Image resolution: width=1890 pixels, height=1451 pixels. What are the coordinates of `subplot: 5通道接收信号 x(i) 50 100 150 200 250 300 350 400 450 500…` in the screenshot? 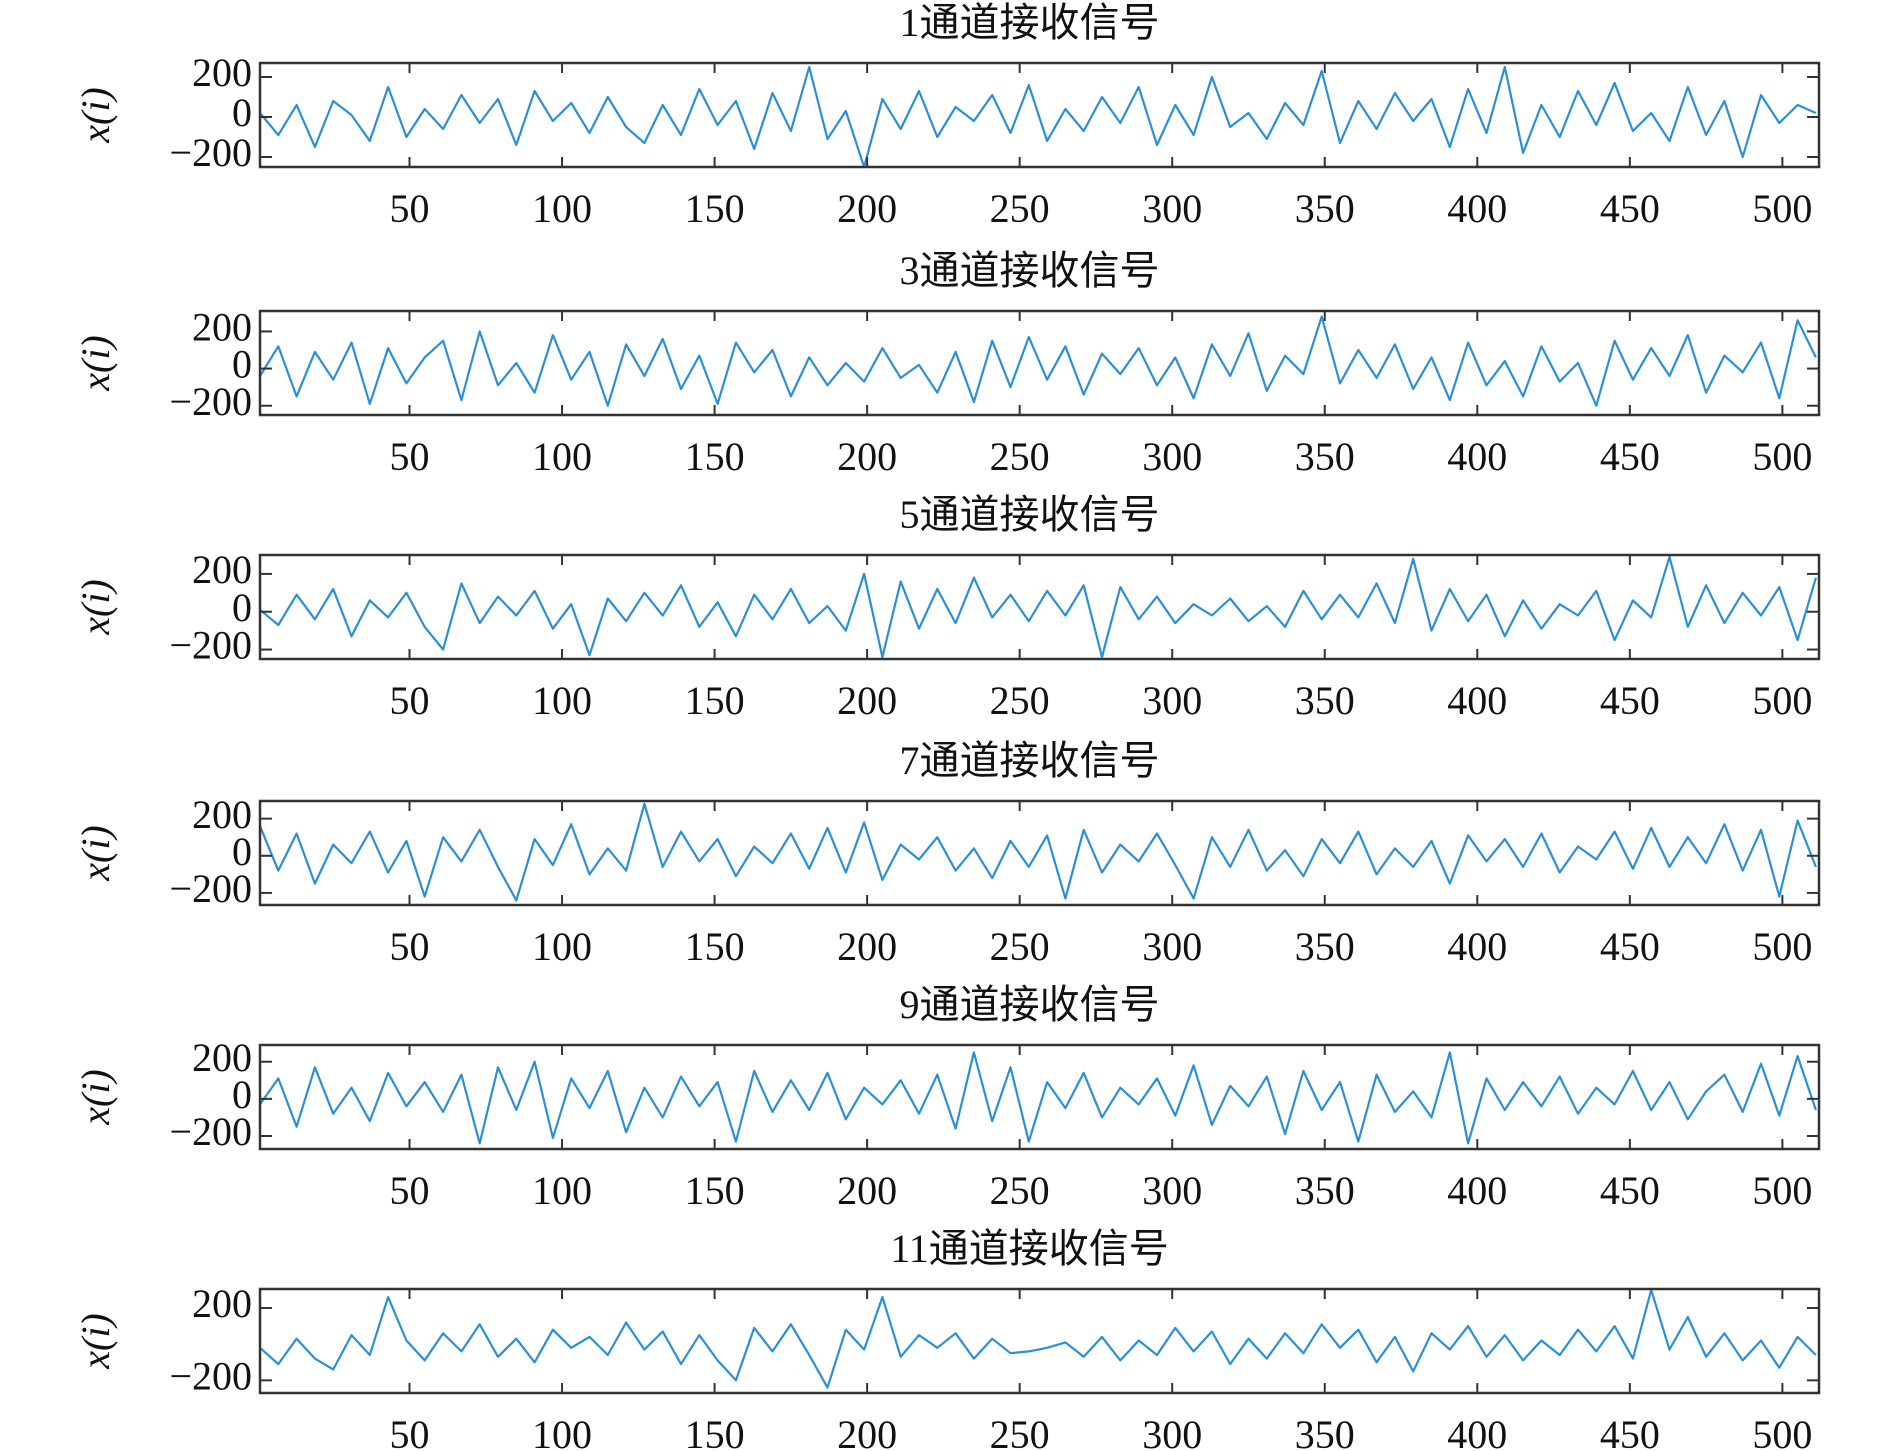 It's located at (947, 607).